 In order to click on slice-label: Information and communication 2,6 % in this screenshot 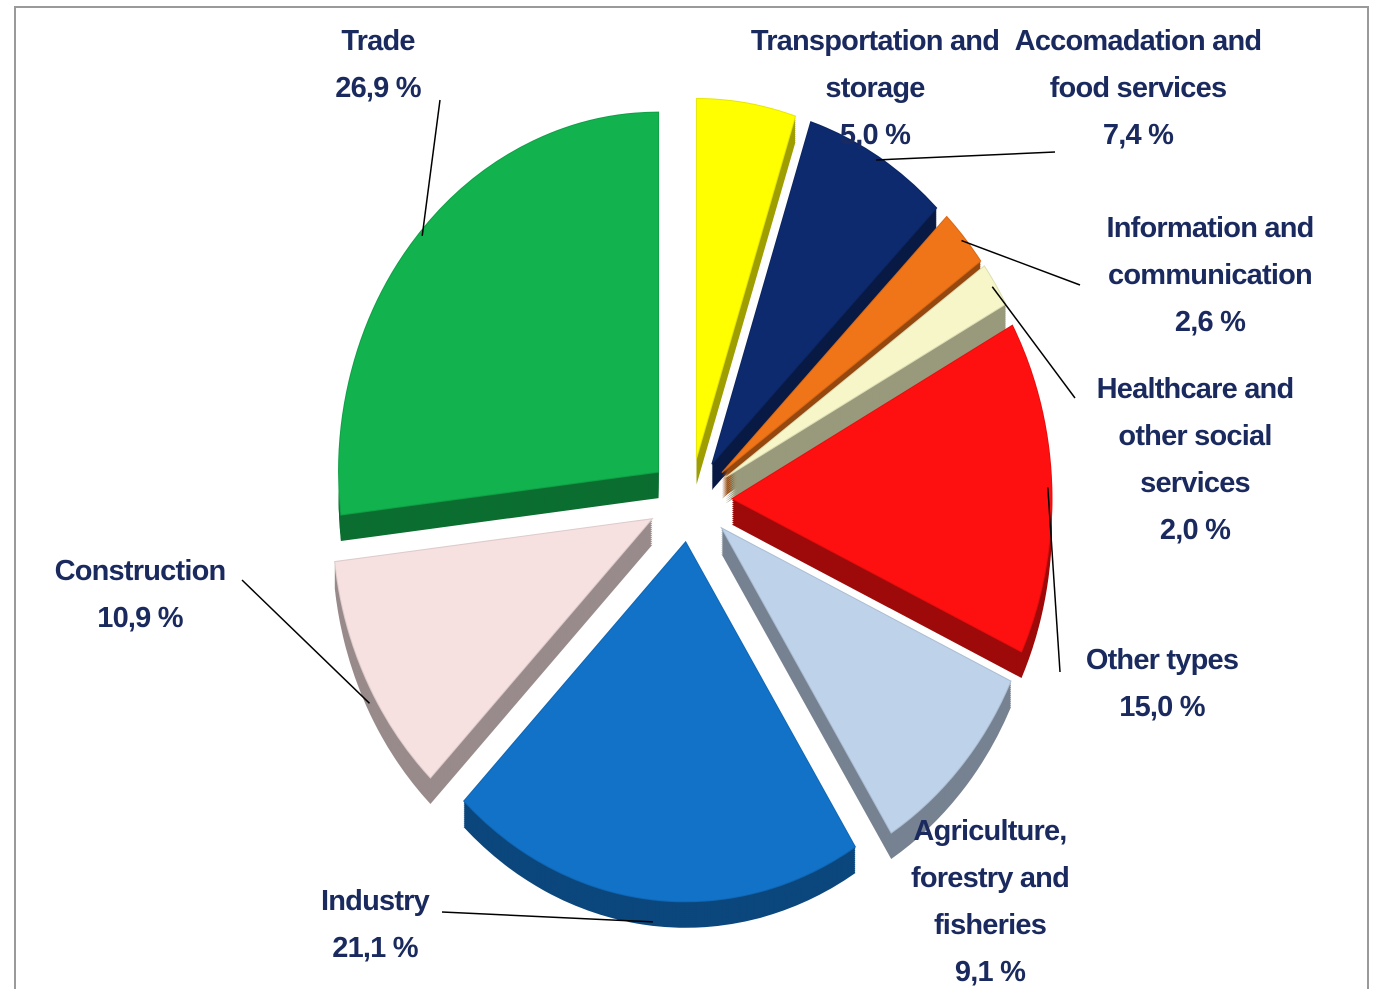, I will do `click(1210, 275)`.